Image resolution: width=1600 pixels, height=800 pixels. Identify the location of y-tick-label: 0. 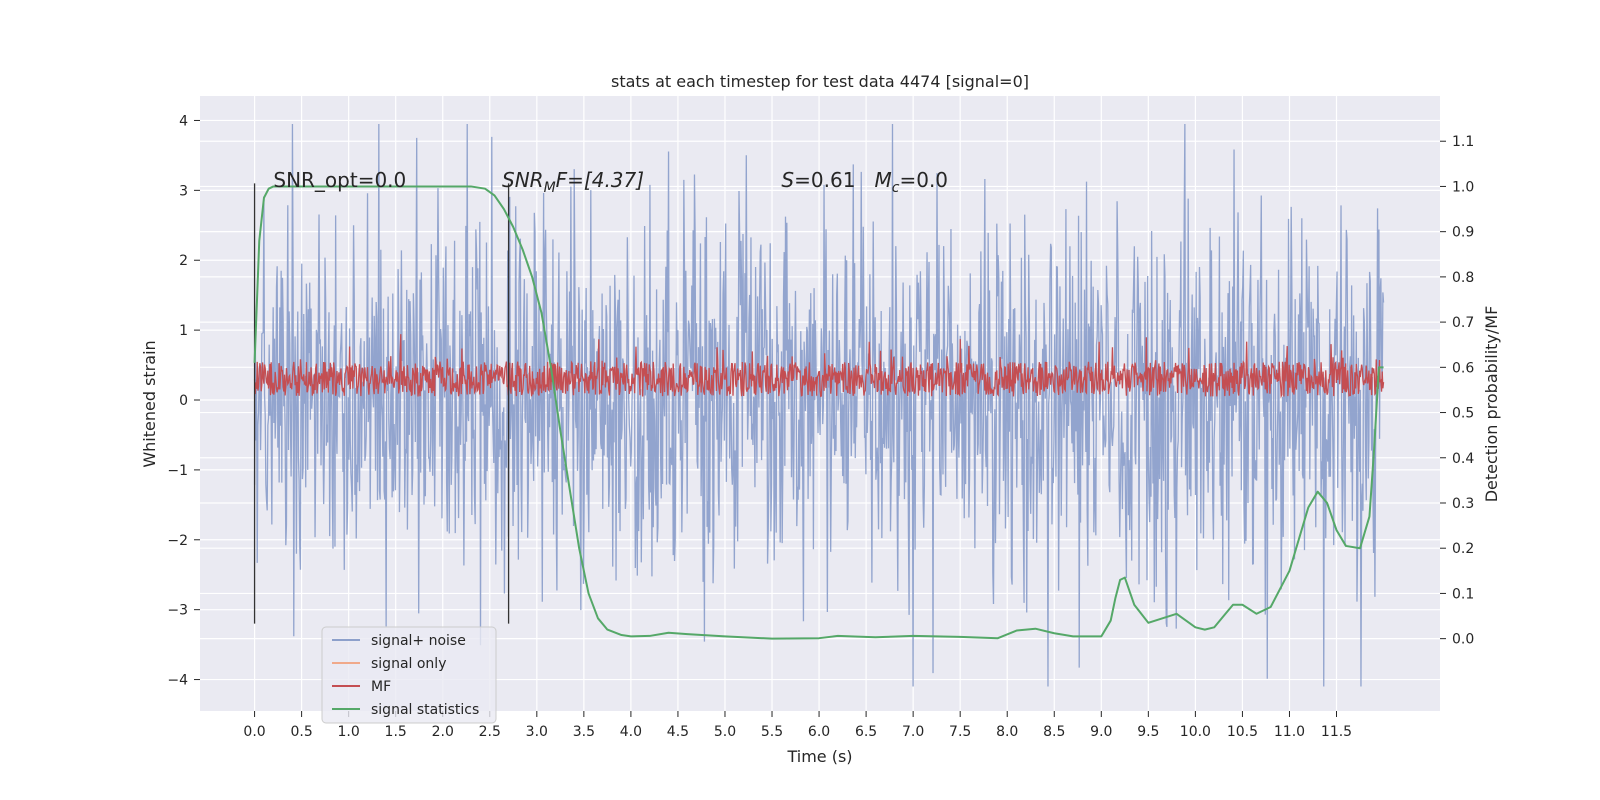
(183, 401).